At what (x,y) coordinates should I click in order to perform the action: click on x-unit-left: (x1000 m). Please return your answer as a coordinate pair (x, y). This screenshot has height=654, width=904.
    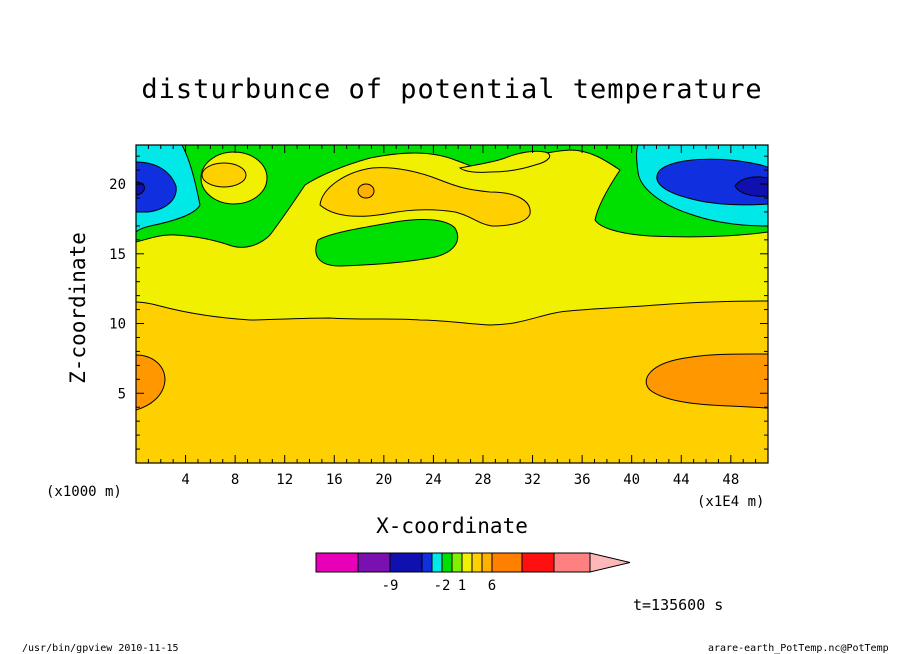
    Looking at the image, I should click on (84, 492).